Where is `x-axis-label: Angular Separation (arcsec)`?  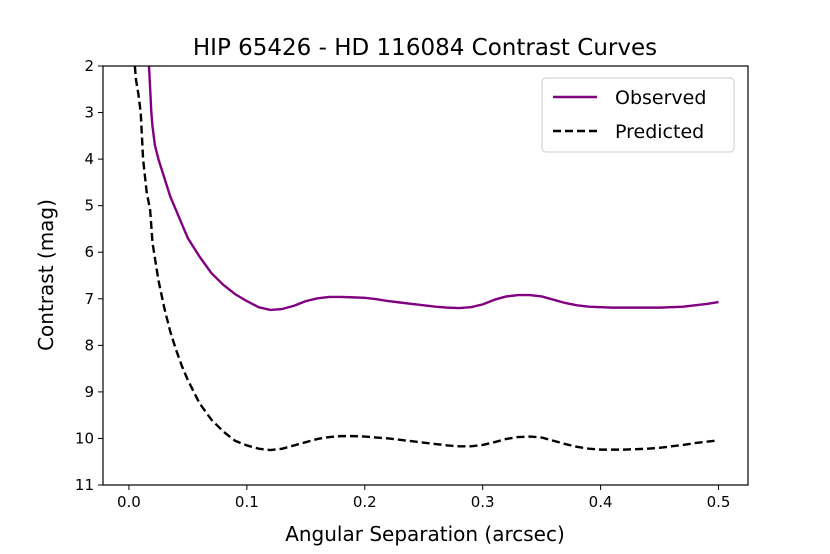 x-axis-label: Angular Separation (arcsec) is located at coordinates (425, 534).